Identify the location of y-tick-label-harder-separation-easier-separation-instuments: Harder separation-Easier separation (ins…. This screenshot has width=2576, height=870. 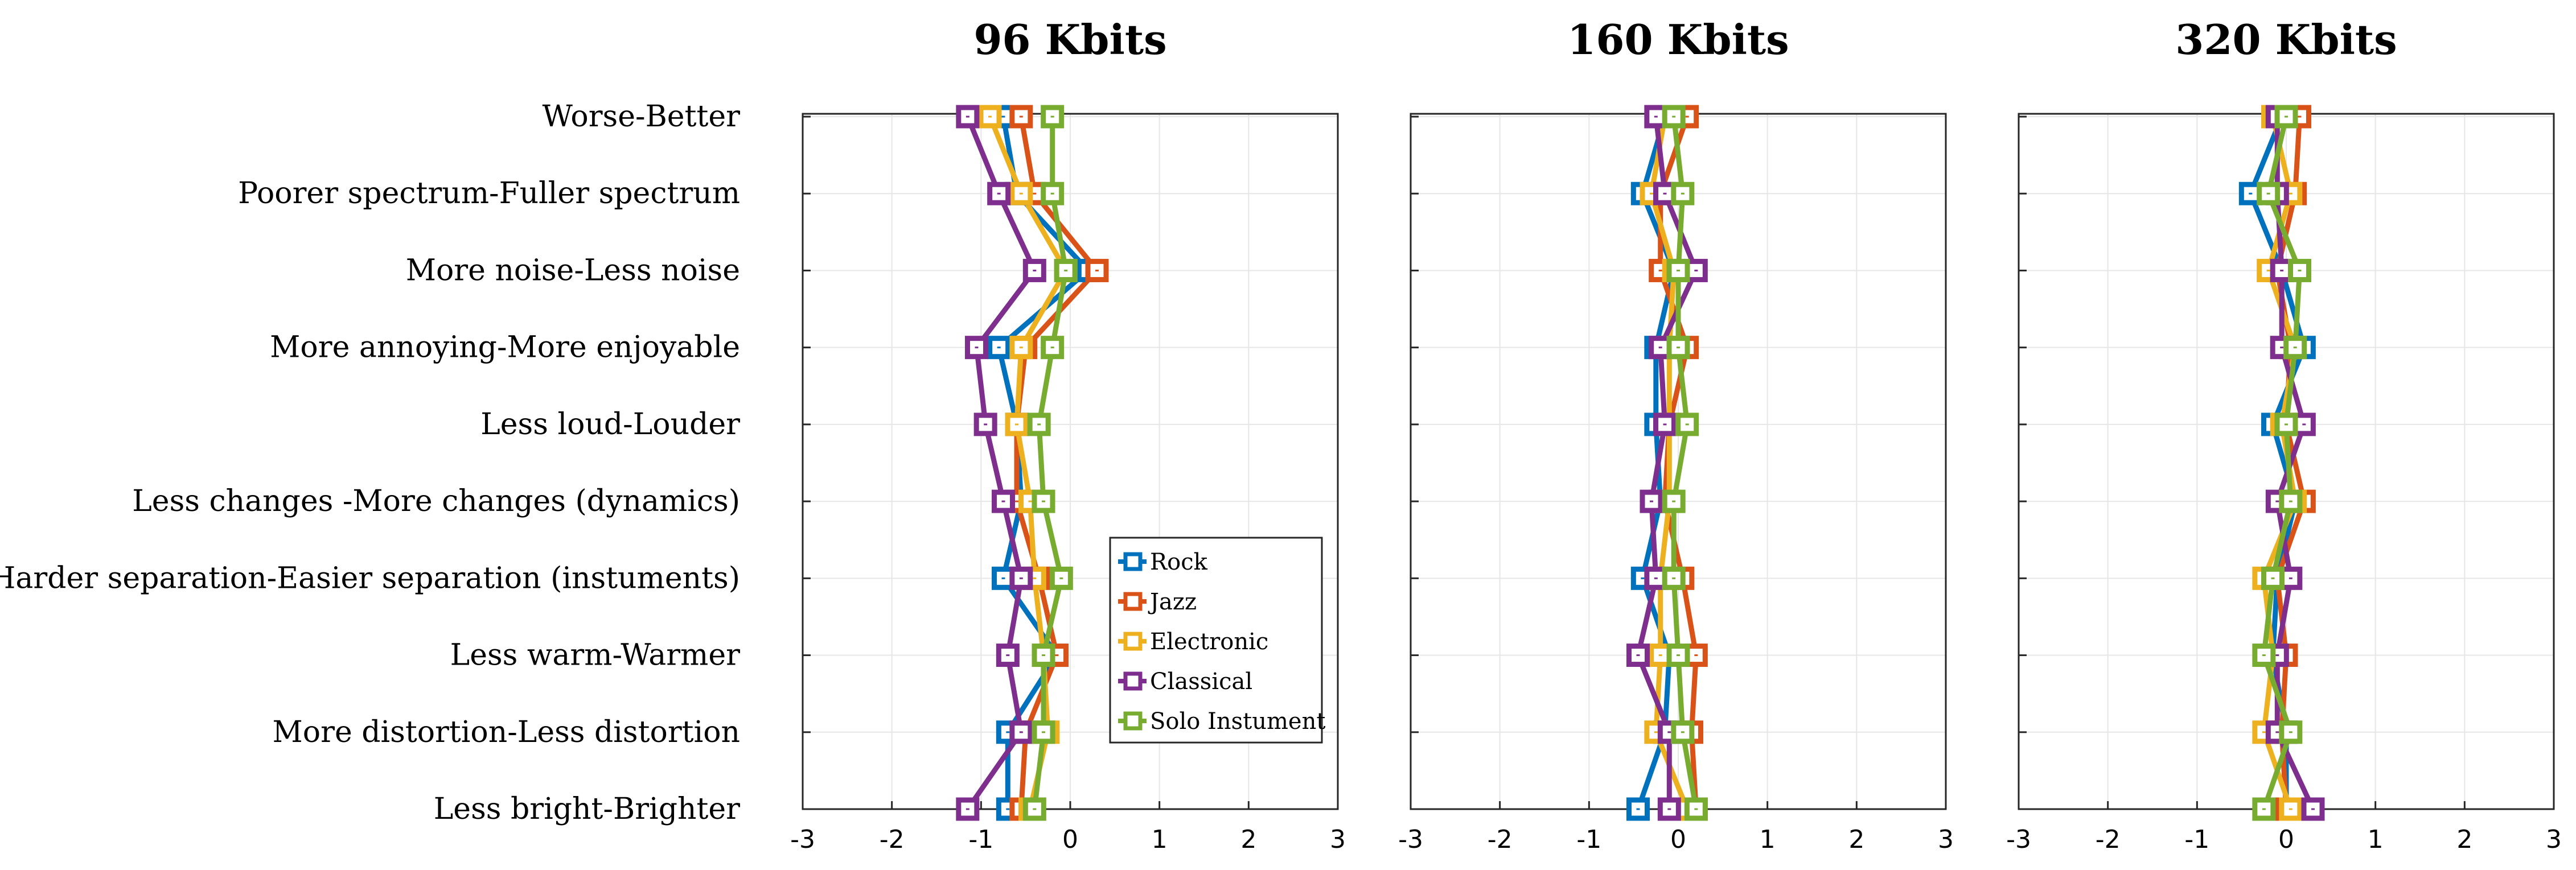
(370, 578).